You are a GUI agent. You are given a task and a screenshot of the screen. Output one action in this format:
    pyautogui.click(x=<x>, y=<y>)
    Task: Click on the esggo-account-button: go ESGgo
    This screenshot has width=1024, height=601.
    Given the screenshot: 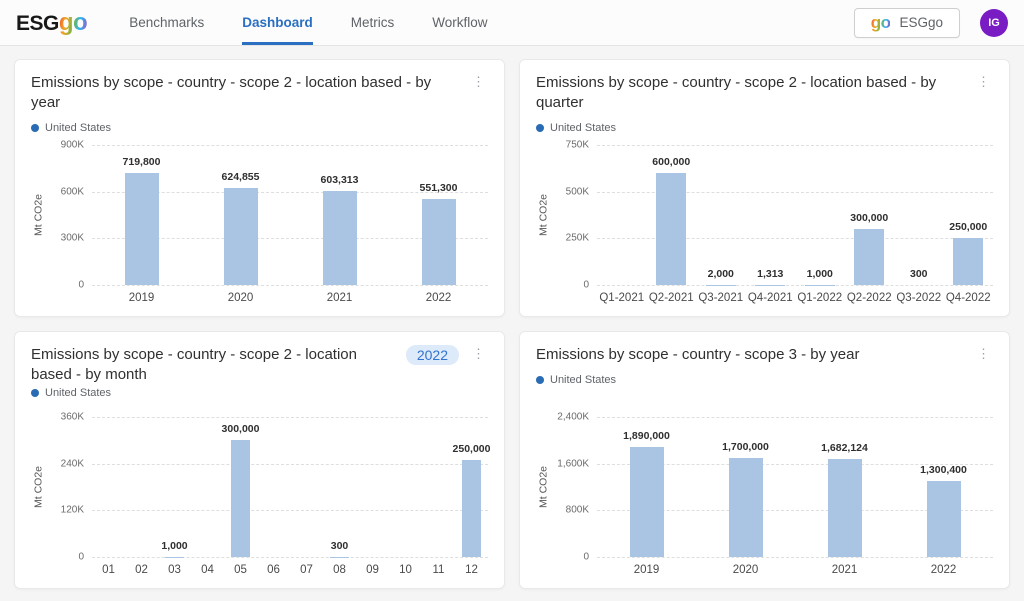 What is the action you would take?
    pyautogui.click(x=906, y=22)
    